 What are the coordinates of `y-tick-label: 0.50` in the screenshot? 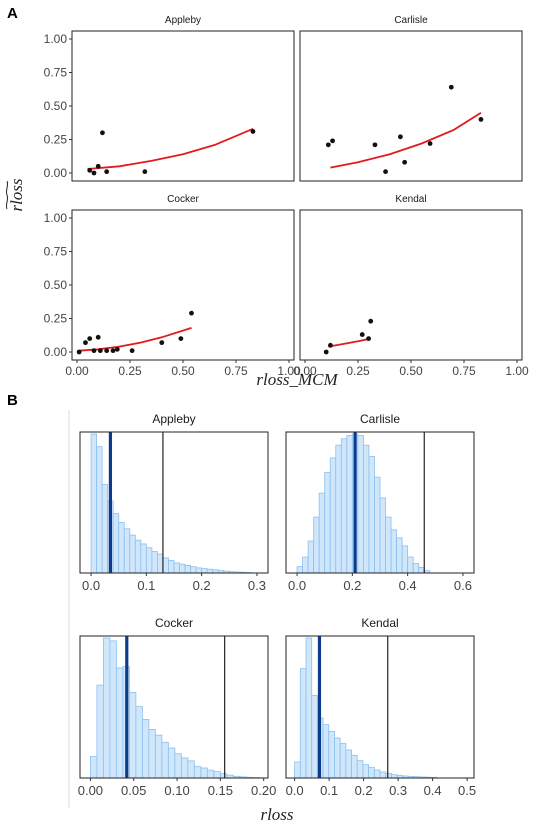 It's located at (56, 106).